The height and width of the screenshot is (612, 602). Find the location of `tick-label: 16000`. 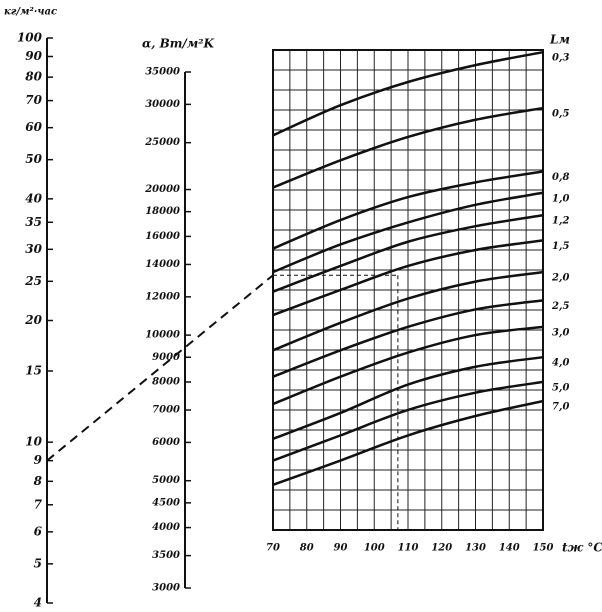

tick-label: 16000 is located at coordinates (162, 236).